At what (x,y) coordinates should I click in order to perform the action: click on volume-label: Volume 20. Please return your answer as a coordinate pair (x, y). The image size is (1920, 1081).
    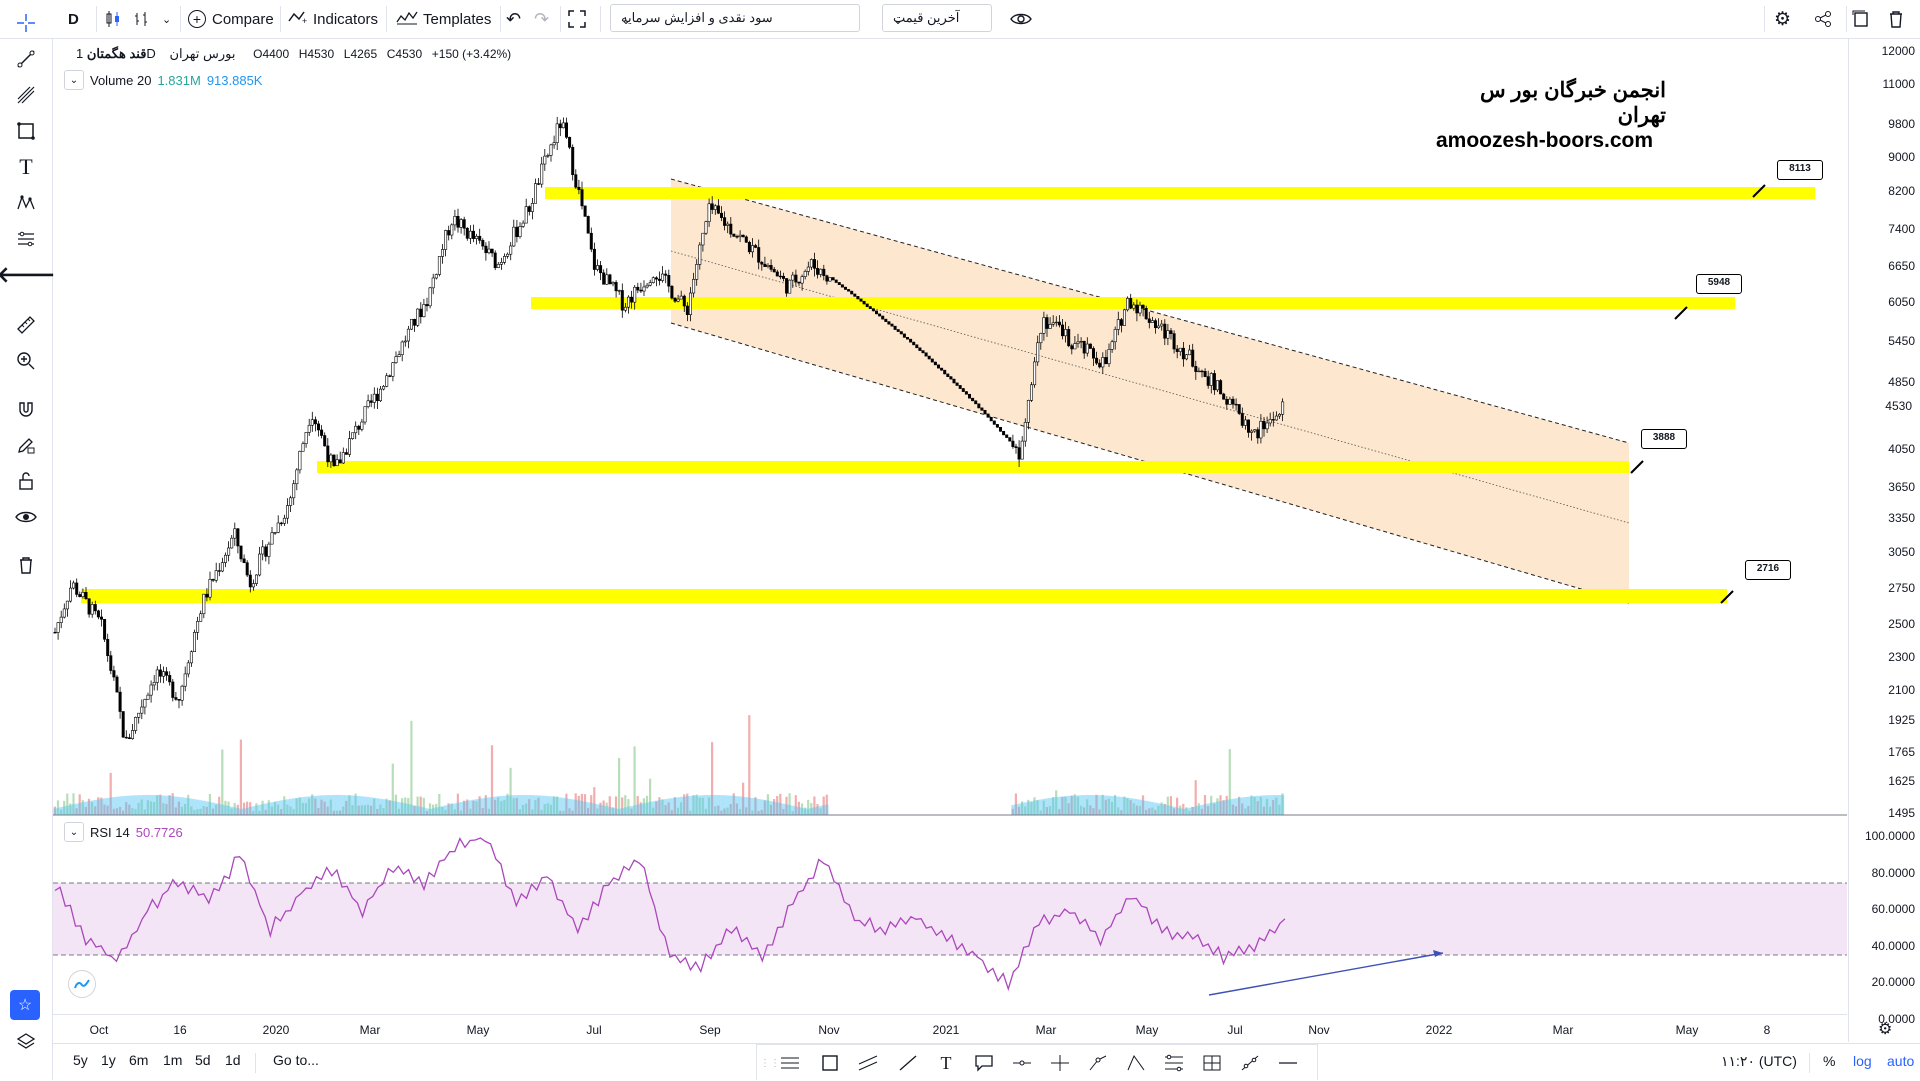
    Looking at the image, I should click on (121, 80).